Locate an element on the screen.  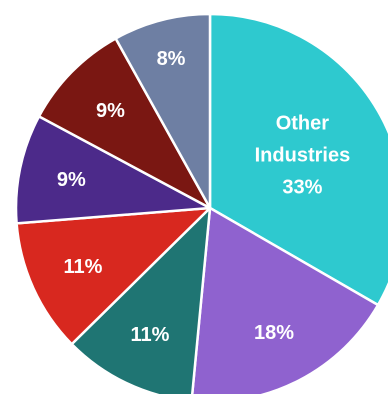
slice-label-0: Other Industries 33% is located at coordinates (303, 156).